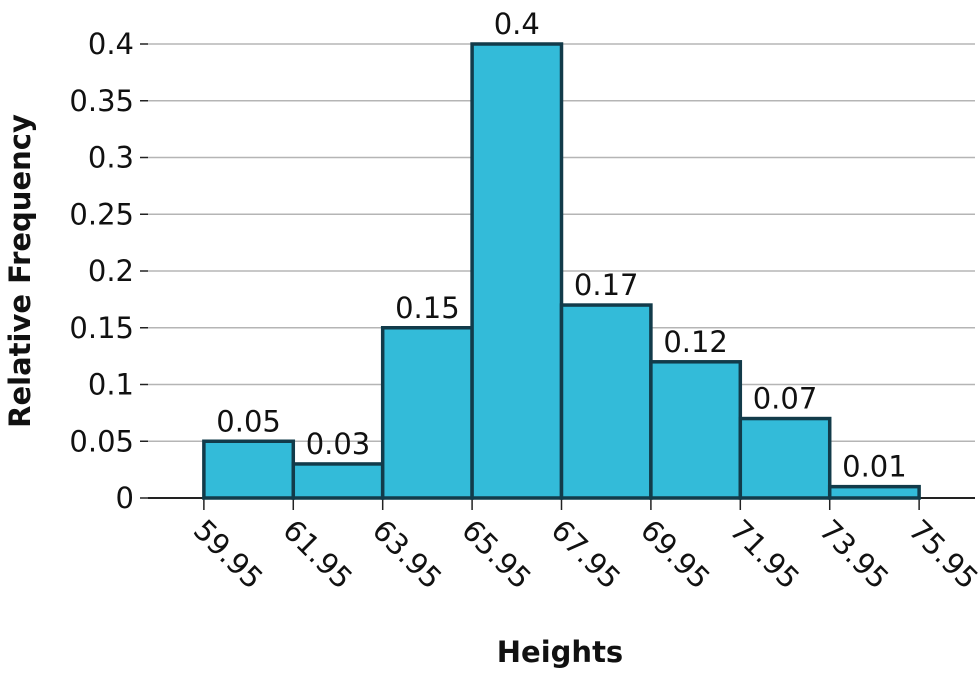 This screenshot has height=679, width=980. Describe the element at coordinates (248, 421) in the screenshot. I see `data-label: 0.05` at that location.